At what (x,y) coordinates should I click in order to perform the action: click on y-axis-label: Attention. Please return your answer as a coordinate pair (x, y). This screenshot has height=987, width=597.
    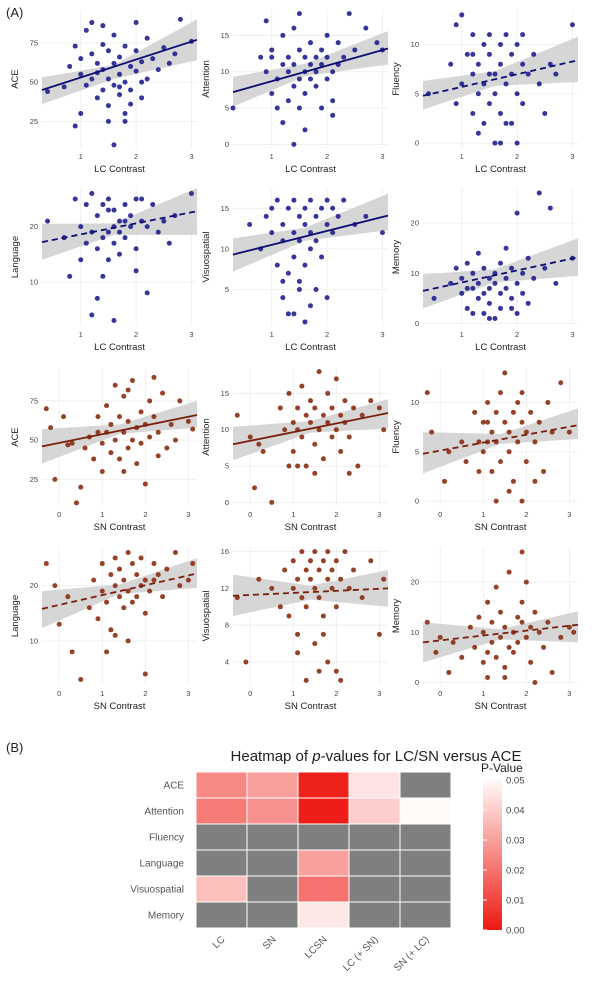
    Looking at the image, I should click on (206, 437).